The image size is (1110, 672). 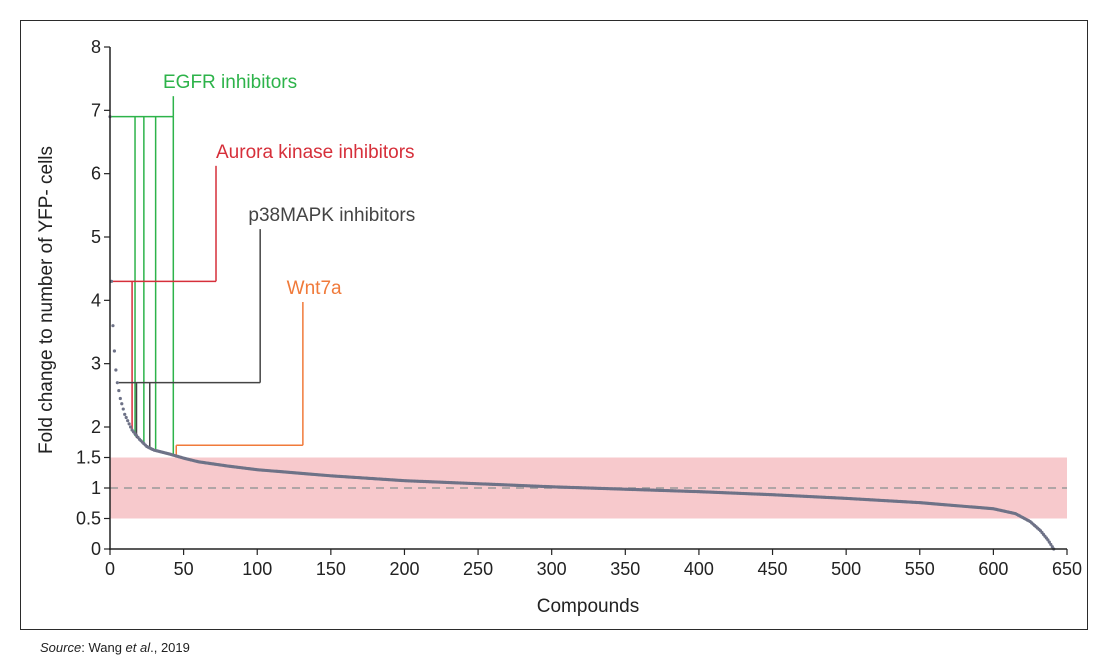 I want to click on source-etal: et al, so click(x=138, y=647).